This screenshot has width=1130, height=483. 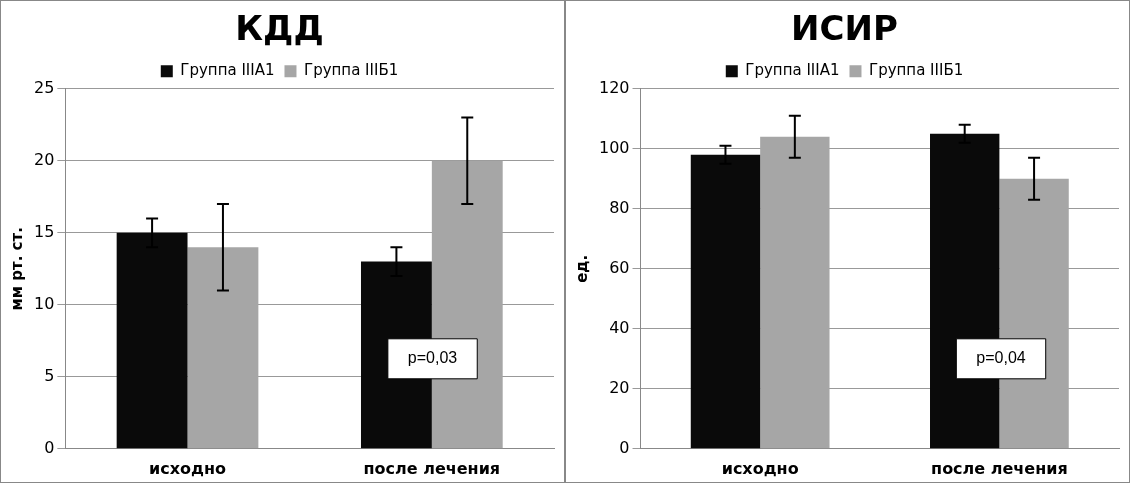 What do you see at coordinates (44, 303) in the screenshot?
I see `y-tick-label: 10` at bounding box center [44, 303].